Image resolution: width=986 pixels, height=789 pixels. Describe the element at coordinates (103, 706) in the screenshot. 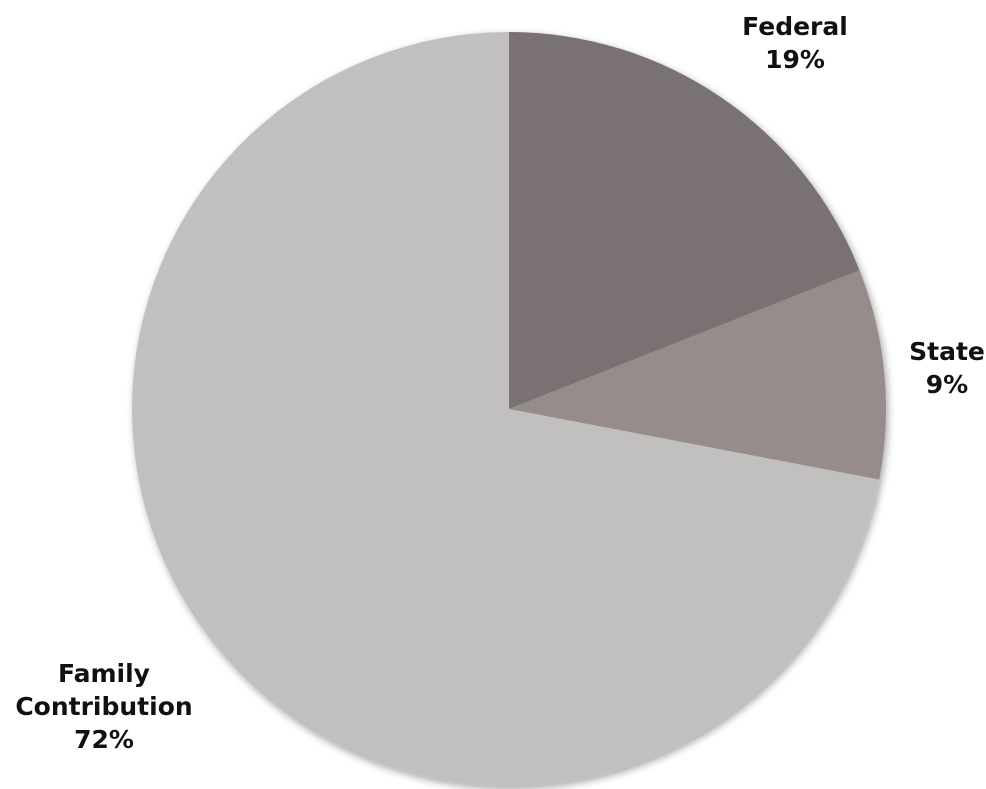

I see `data-label-family-contribution: Family Contribution 72%` at that location.